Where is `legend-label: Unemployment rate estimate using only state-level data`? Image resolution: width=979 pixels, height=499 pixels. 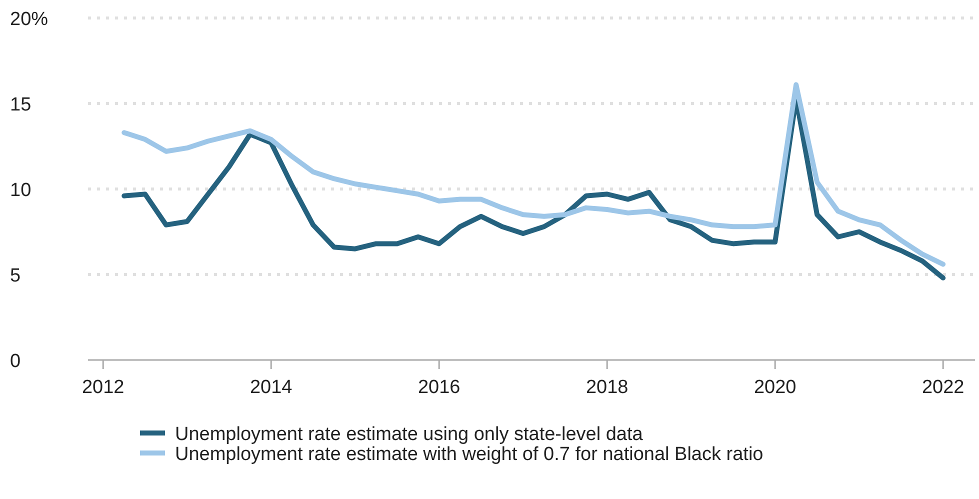 legend-label: Unemployment rate estimate using only state-level data is located at coordinates (409, 434).